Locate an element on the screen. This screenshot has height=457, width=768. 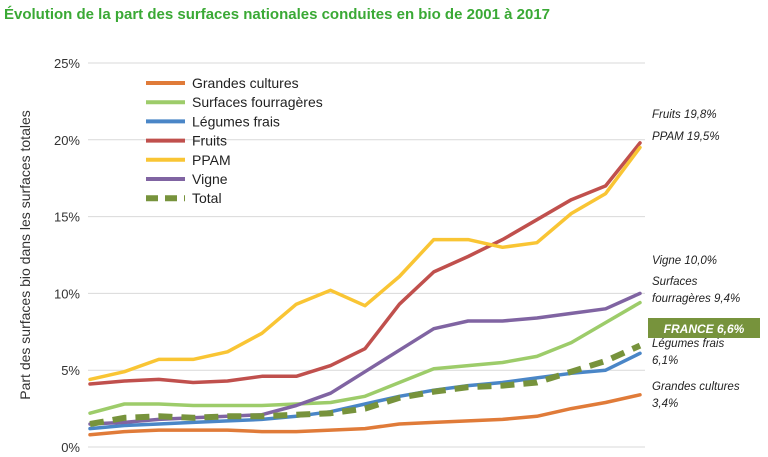
series-line-grandes-cultures is located at coordinates (365, 415).